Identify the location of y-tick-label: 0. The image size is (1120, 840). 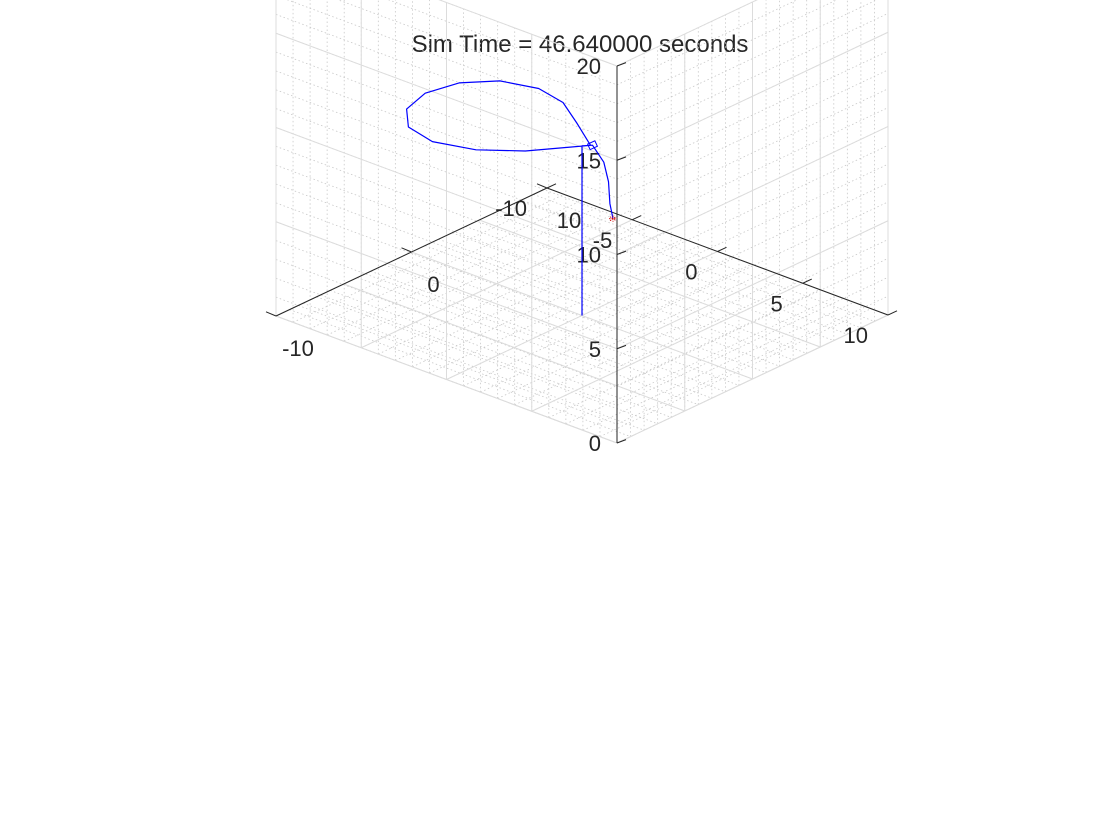
(691, 272).